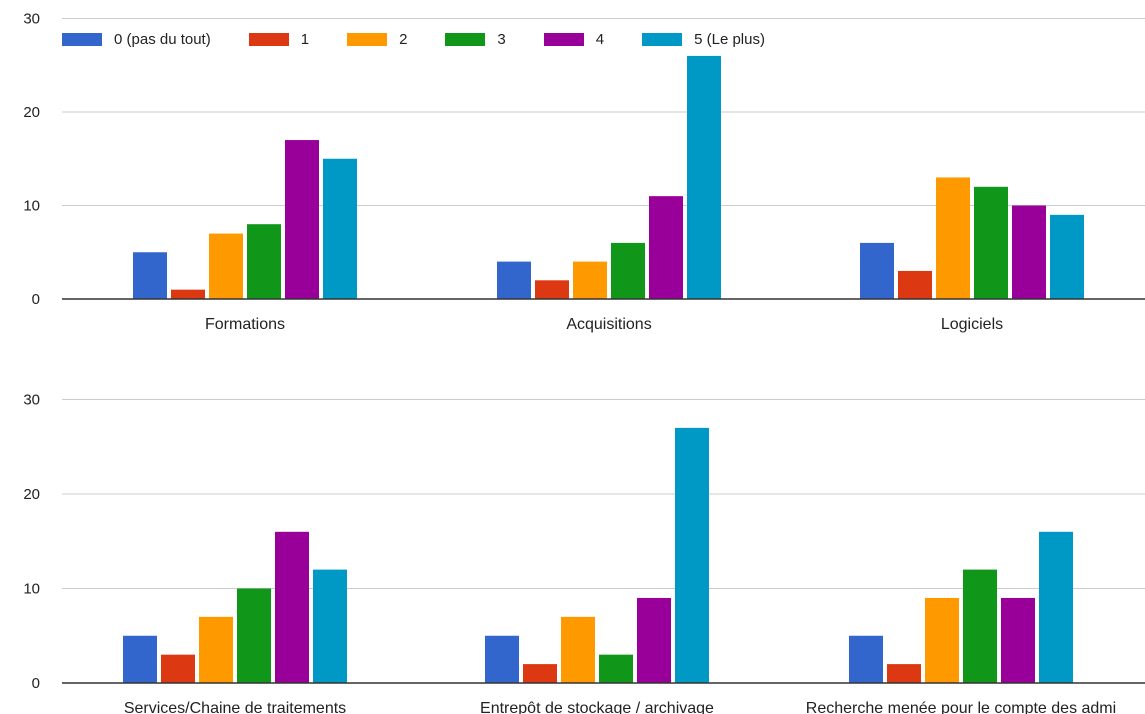 This screenshot has width=1145, height=714. I want to click on legend-label: 5 (Le plus), so click(729, 39).